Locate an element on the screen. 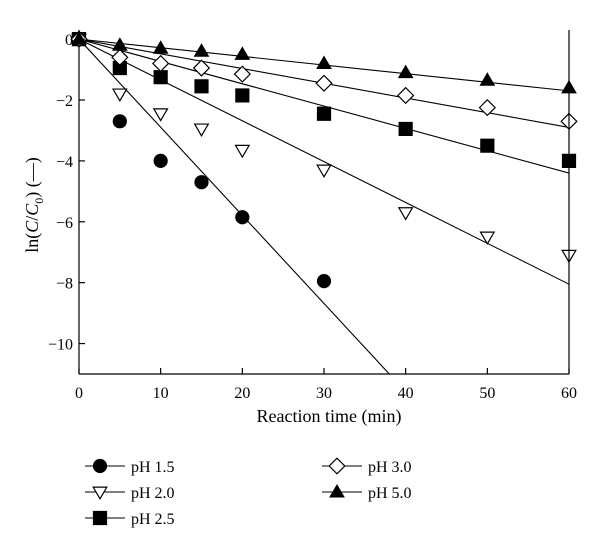 The image size is (600, 548). x-tick-label-1: 0 is located at coordinates (79, 393).